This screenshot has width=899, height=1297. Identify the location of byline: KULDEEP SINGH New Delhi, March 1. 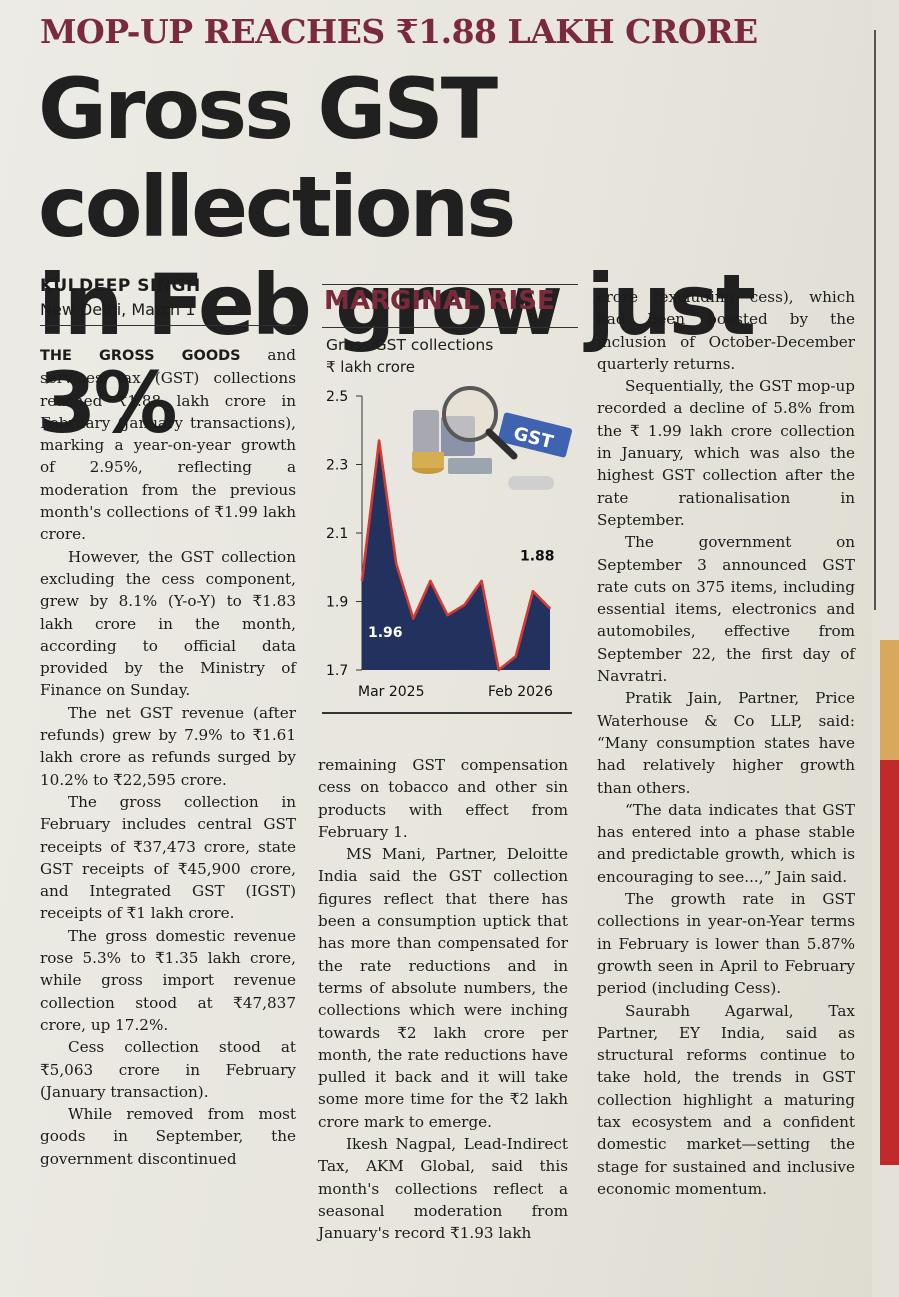
(120, 297).